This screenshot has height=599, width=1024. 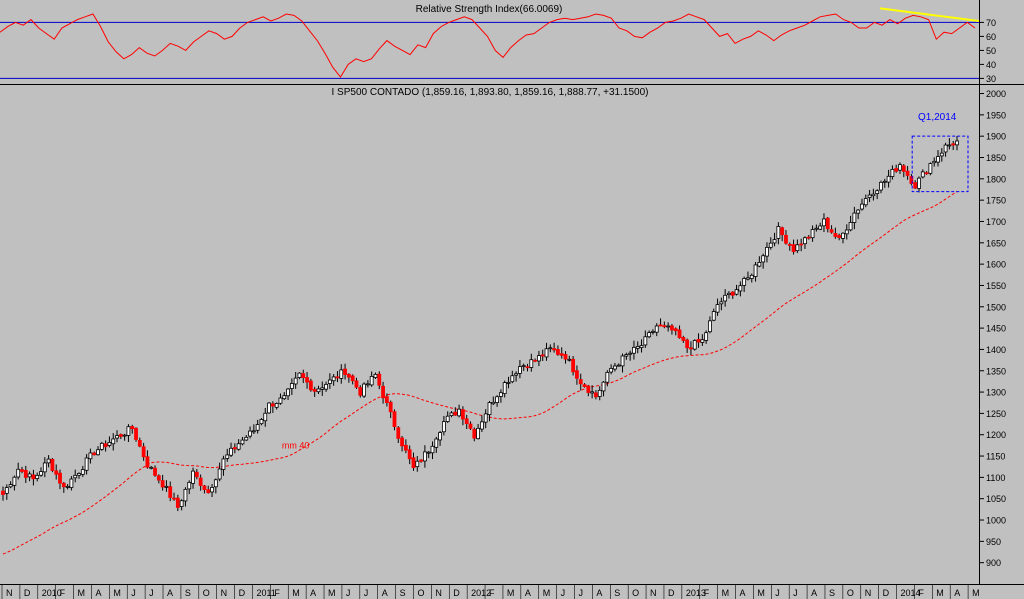 What do you see at coordinates (996, 243) in the screenshot?
I see `price-tick-label: 1650` at bounding box center [996, 243].